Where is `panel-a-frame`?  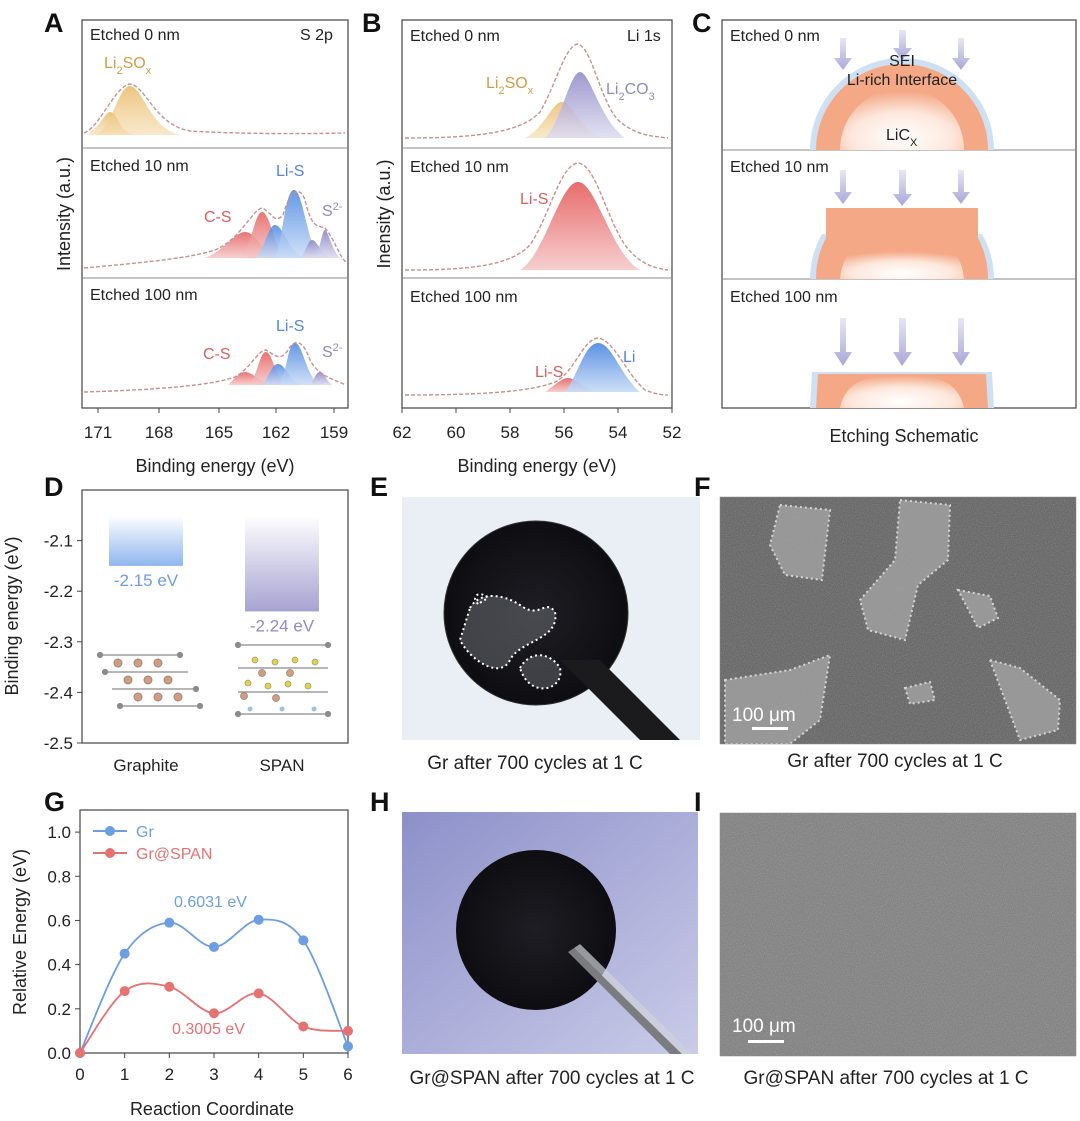
panel-a-frame is located at coordinates (215, 214).